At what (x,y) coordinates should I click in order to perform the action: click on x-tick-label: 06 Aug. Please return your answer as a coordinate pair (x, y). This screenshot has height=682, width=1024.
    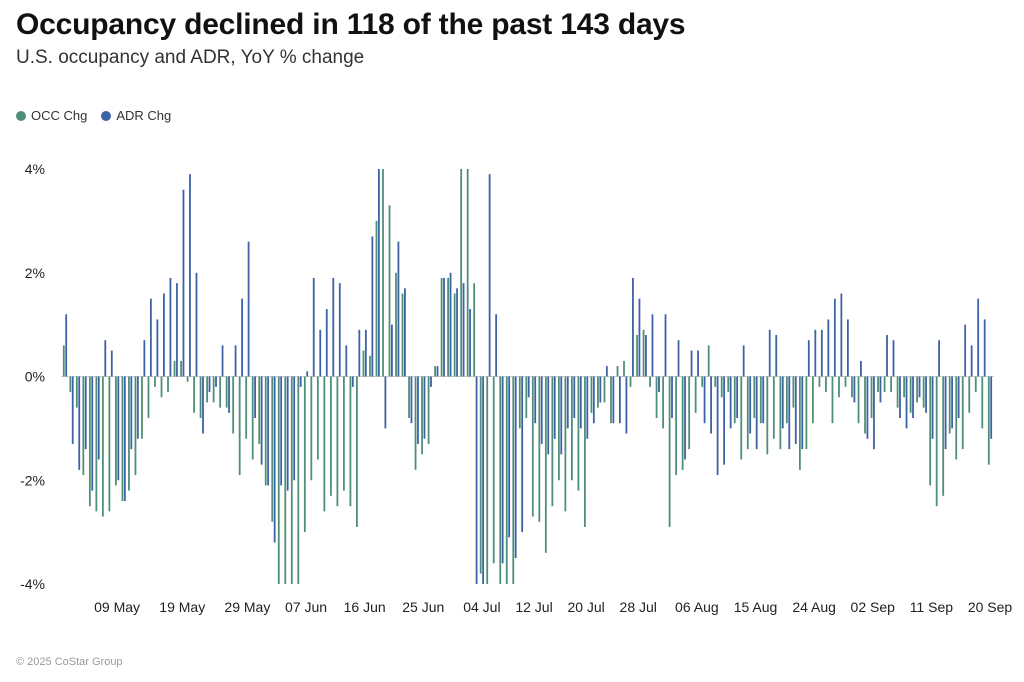
    Looking at the image, I should click on (697, 607).